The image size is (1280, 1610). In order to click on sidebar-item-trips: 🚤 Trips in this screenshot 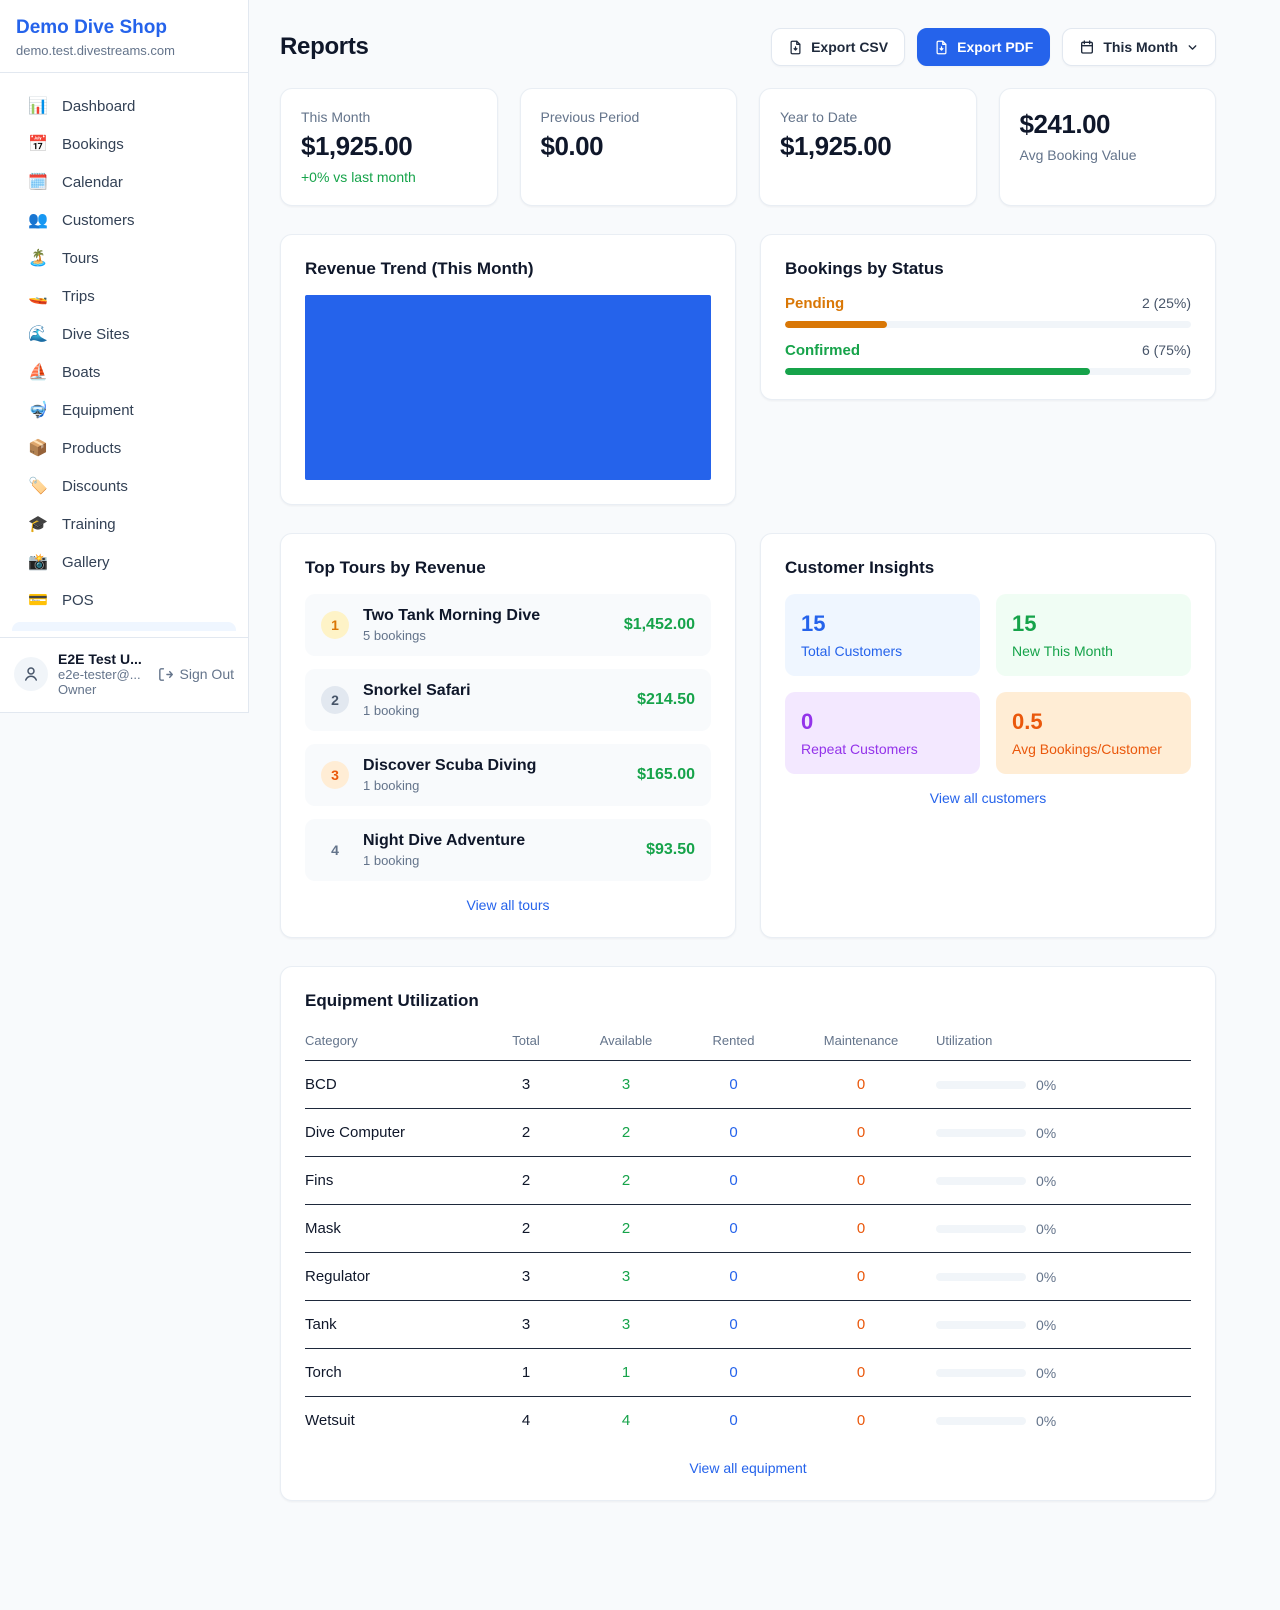, I will do `click(124, 296)`.